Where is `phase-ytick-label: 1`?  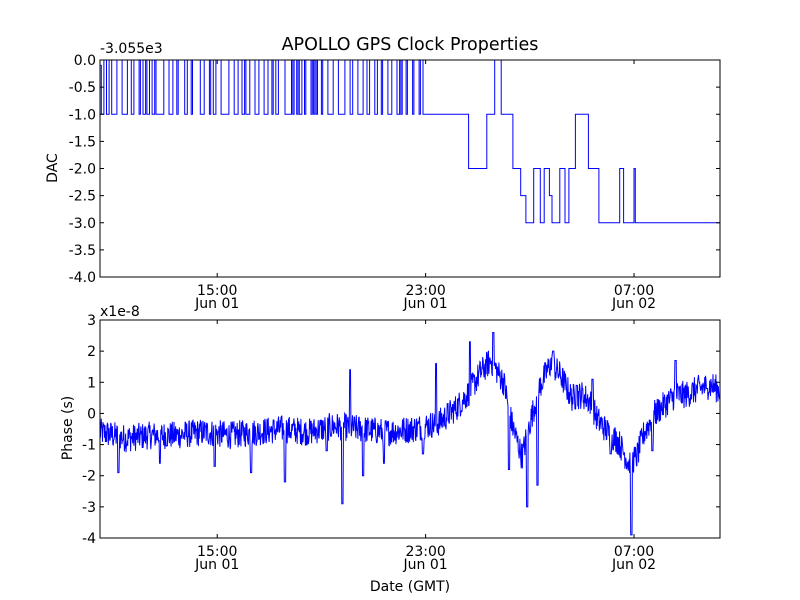
phase-ytick-label: 1 is located at coordinates (91, 383).